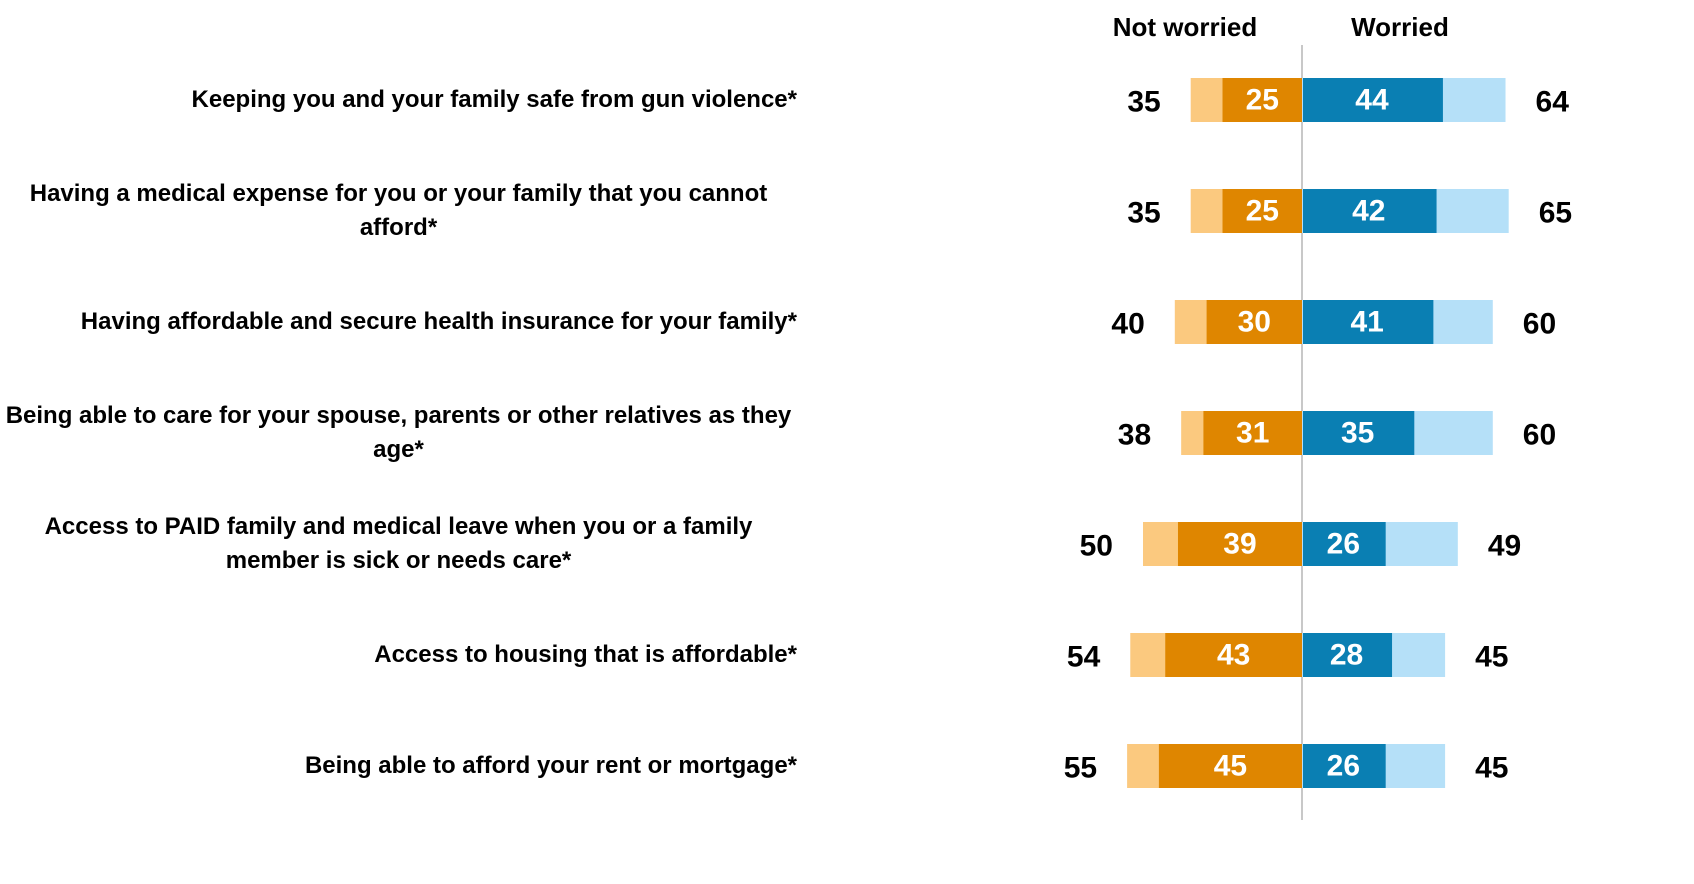 This screenshot has height=884, width=1694. I want to click on inner-value-label: 45, so click(1230, 766).